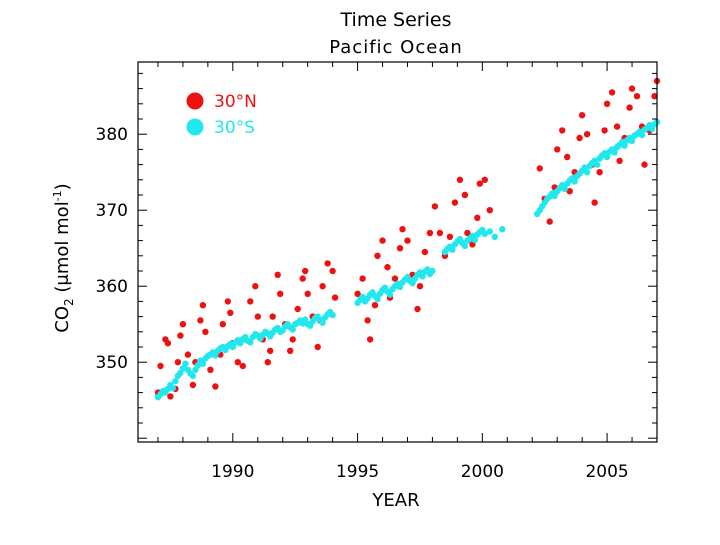 The height and width of the screenshot is (545, 720). I want to click on y-axis-label-unit: (μmol mol, so click(62, 249).